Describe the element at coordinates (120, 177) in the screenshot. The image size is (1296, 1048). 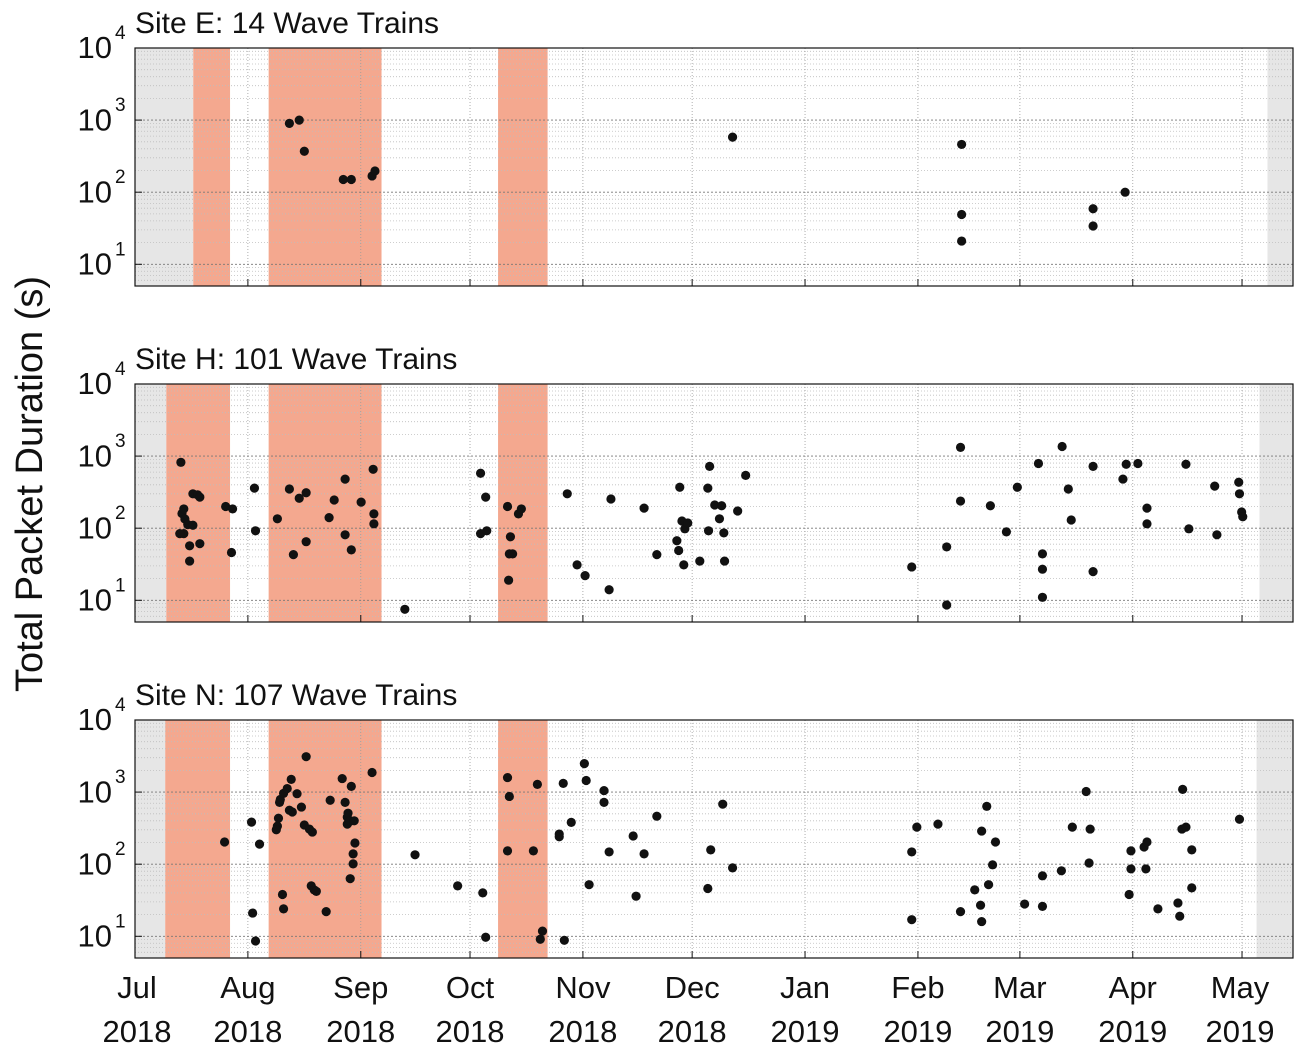
I see `y-tick-exponent: 2` at that location.